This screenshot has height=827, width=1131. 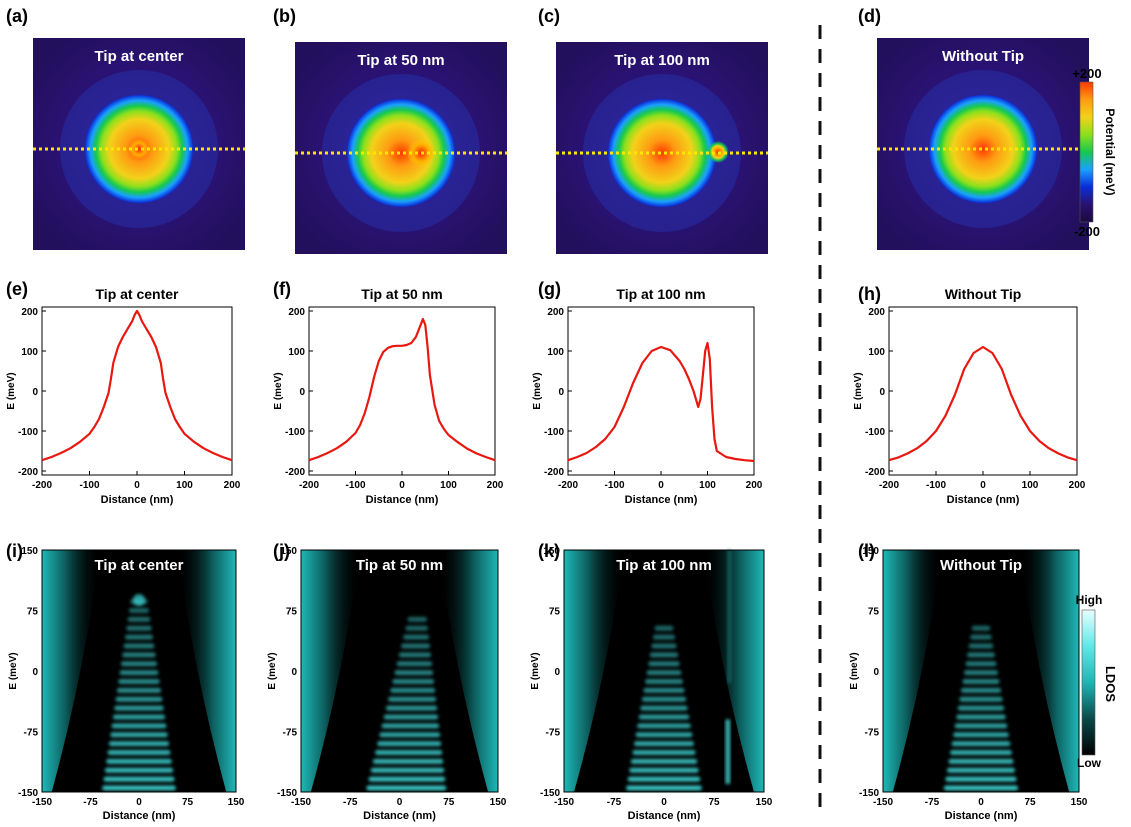 I want to click on panel-letter-f: (f), so click(x=282, y=289).